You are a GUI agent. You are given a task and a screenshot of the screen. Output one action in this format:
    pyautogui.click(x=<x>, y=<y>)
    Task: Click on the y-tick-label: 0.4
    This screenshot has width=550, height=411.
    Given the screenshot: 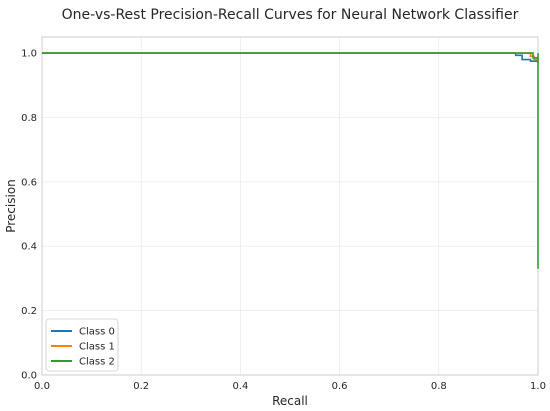 What is the action you would take?
    pyautogui.click(x=29, y=247)
    